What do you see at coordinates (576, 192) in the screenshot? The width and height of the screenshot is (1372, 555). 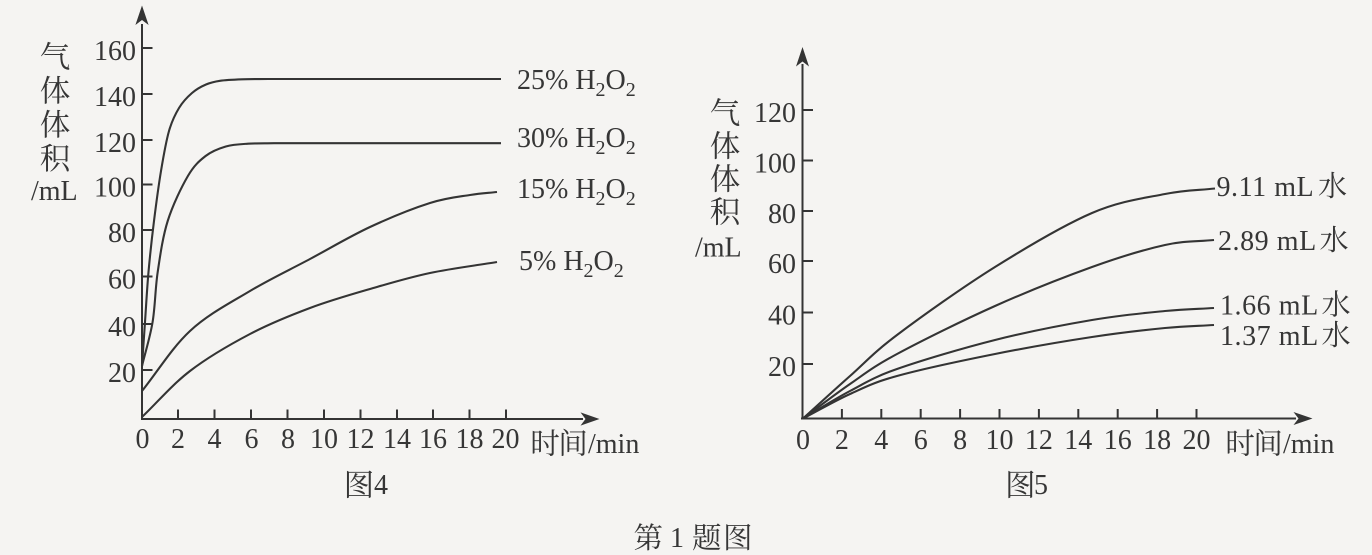 I see `svg-text: 15% H2O2` at bounding box center [576, 192].